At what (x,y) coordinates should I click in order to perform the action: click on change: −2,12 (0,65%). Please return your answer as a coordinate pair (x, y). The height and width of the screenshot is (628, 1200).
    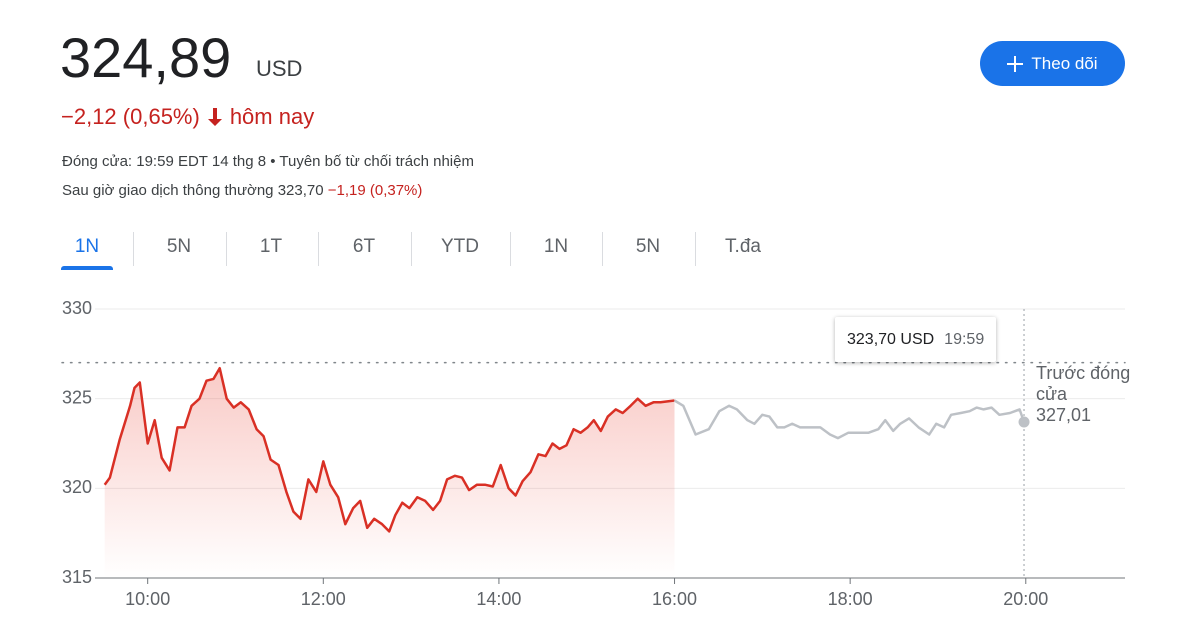
    Looking at the image, I should click on (130, 116).